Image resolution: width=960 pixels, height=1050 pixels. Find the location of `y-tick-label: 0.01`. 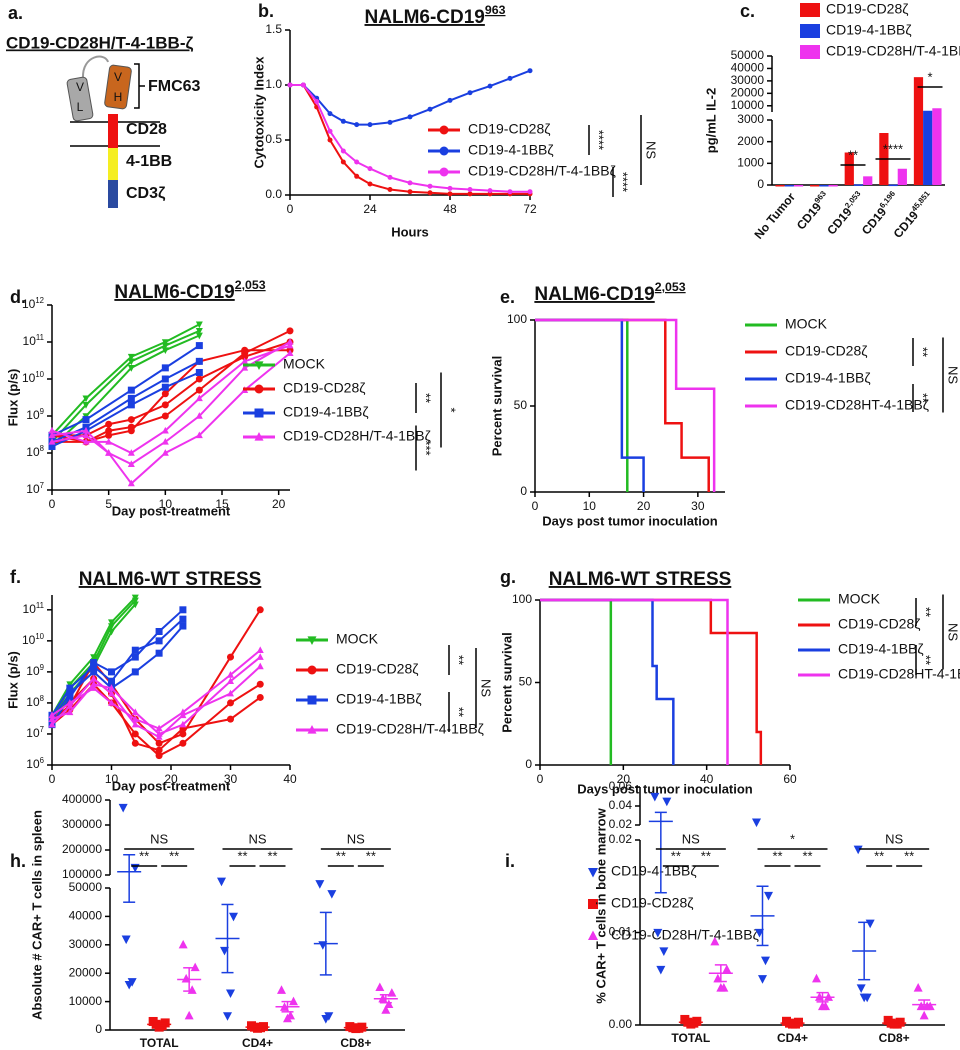

y-tick-label: 0.01 is located at coordinates (621, 932).